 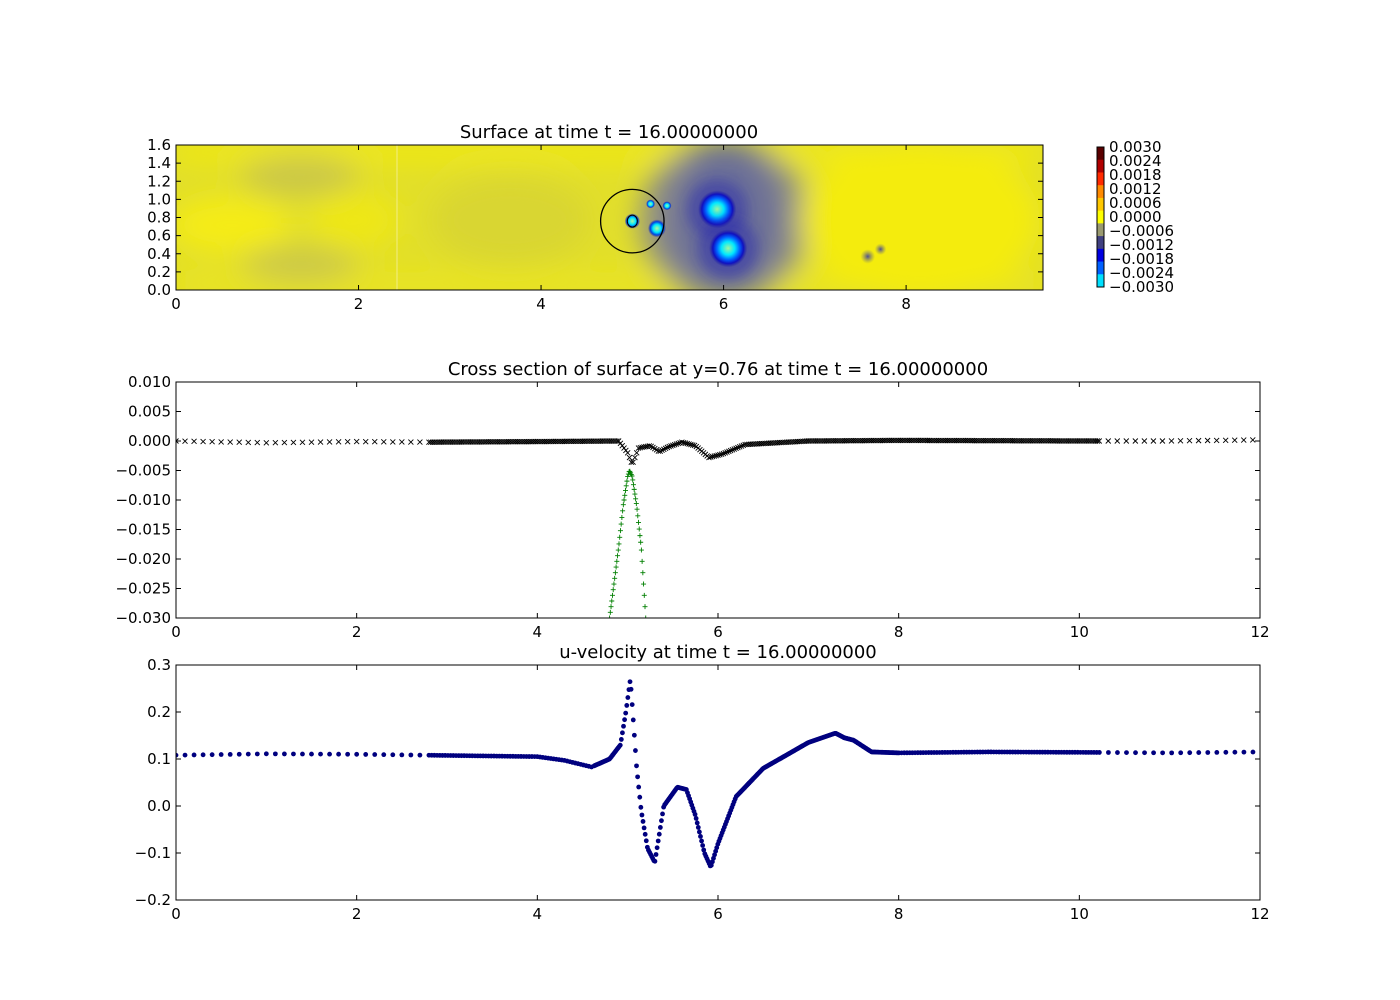 What do you see at coordinates (159, 665) in the screenshot?
I see `y-tick-label: 0.3` at bounding box center [159, 665].